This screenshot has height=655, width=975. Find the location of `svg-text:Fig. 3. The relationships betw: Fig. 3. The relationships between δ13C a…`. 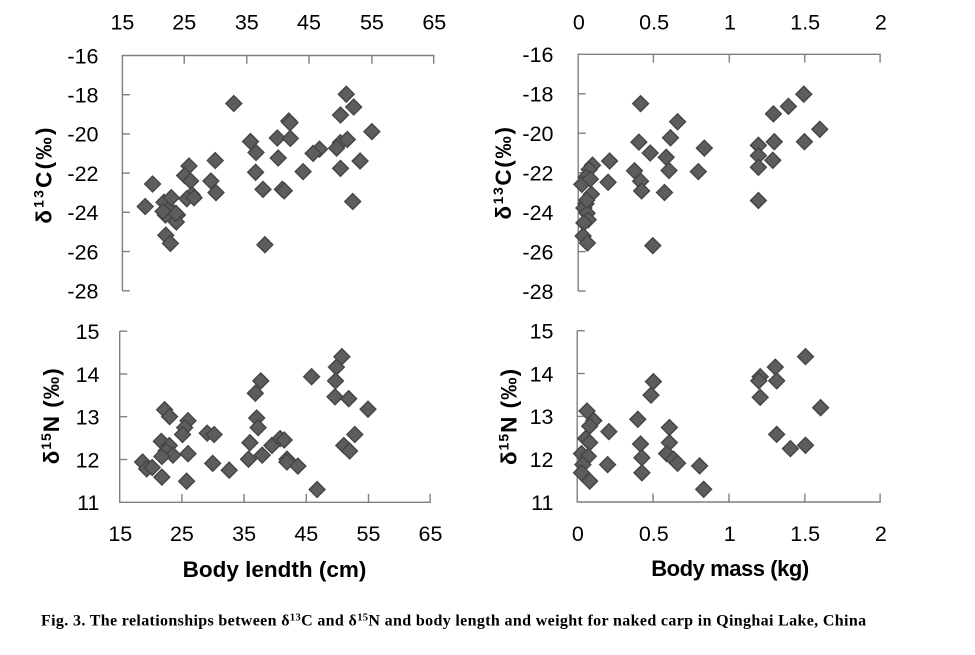

svg-text:Fig. 3. The relationships betw: Fig. 3. The relationships between δ13C a… is located at coordinates (453, 621).